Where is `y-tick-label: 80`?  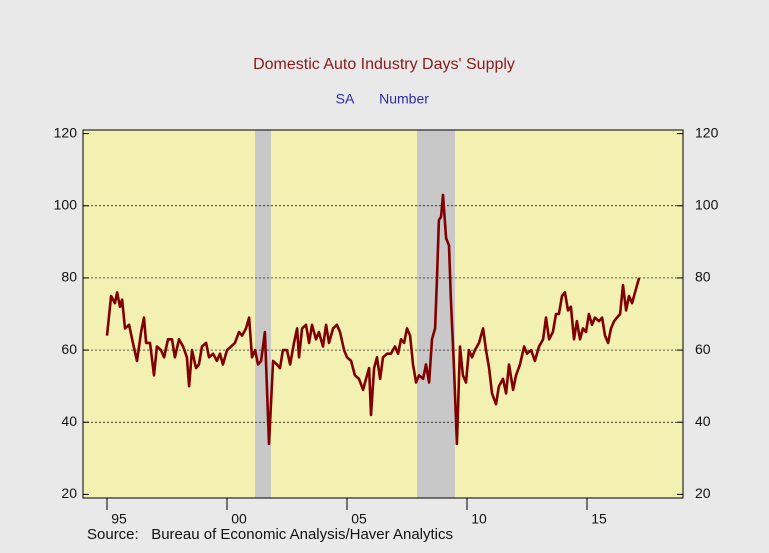
y-tick-label: 80 is located at coordinates (69, 277).